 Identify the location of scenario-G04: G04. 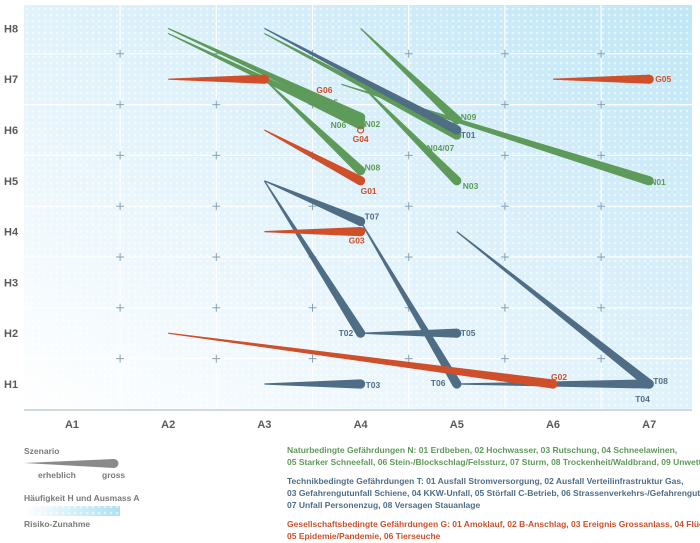
(361, 135).